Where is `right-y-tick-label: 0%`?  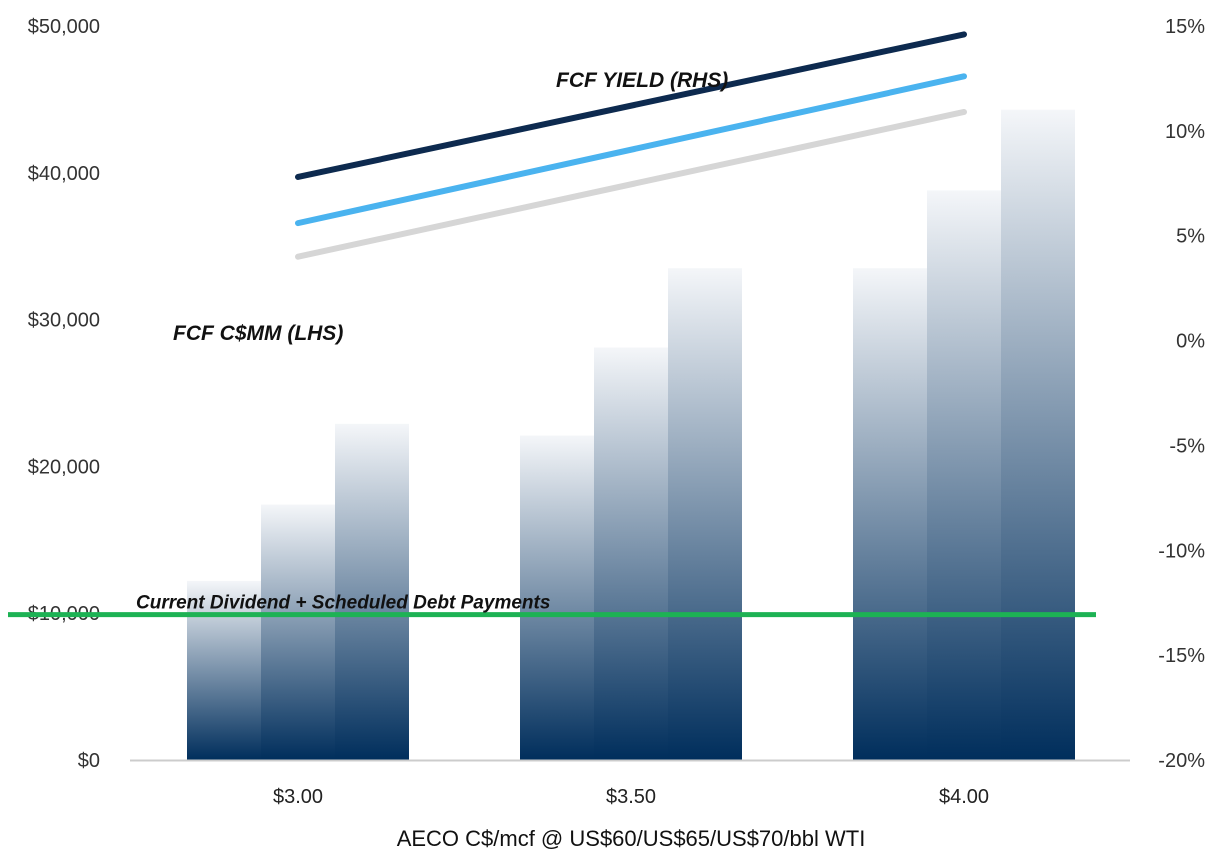
right-y-tick-label: 0% is located at coordinates (1190, 342).